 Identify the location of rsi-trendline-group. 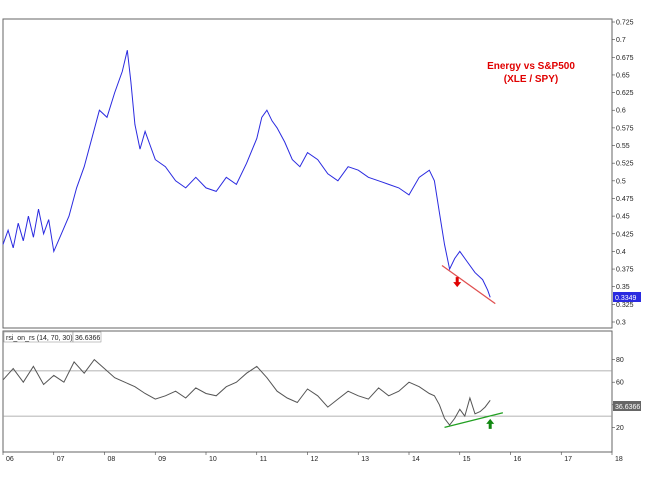
(474, 420).